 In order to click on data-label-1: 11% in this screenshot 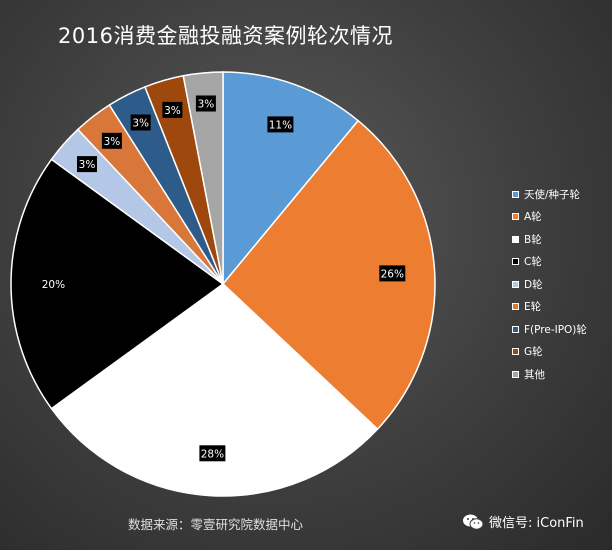, I will do `click(280, 124)`.